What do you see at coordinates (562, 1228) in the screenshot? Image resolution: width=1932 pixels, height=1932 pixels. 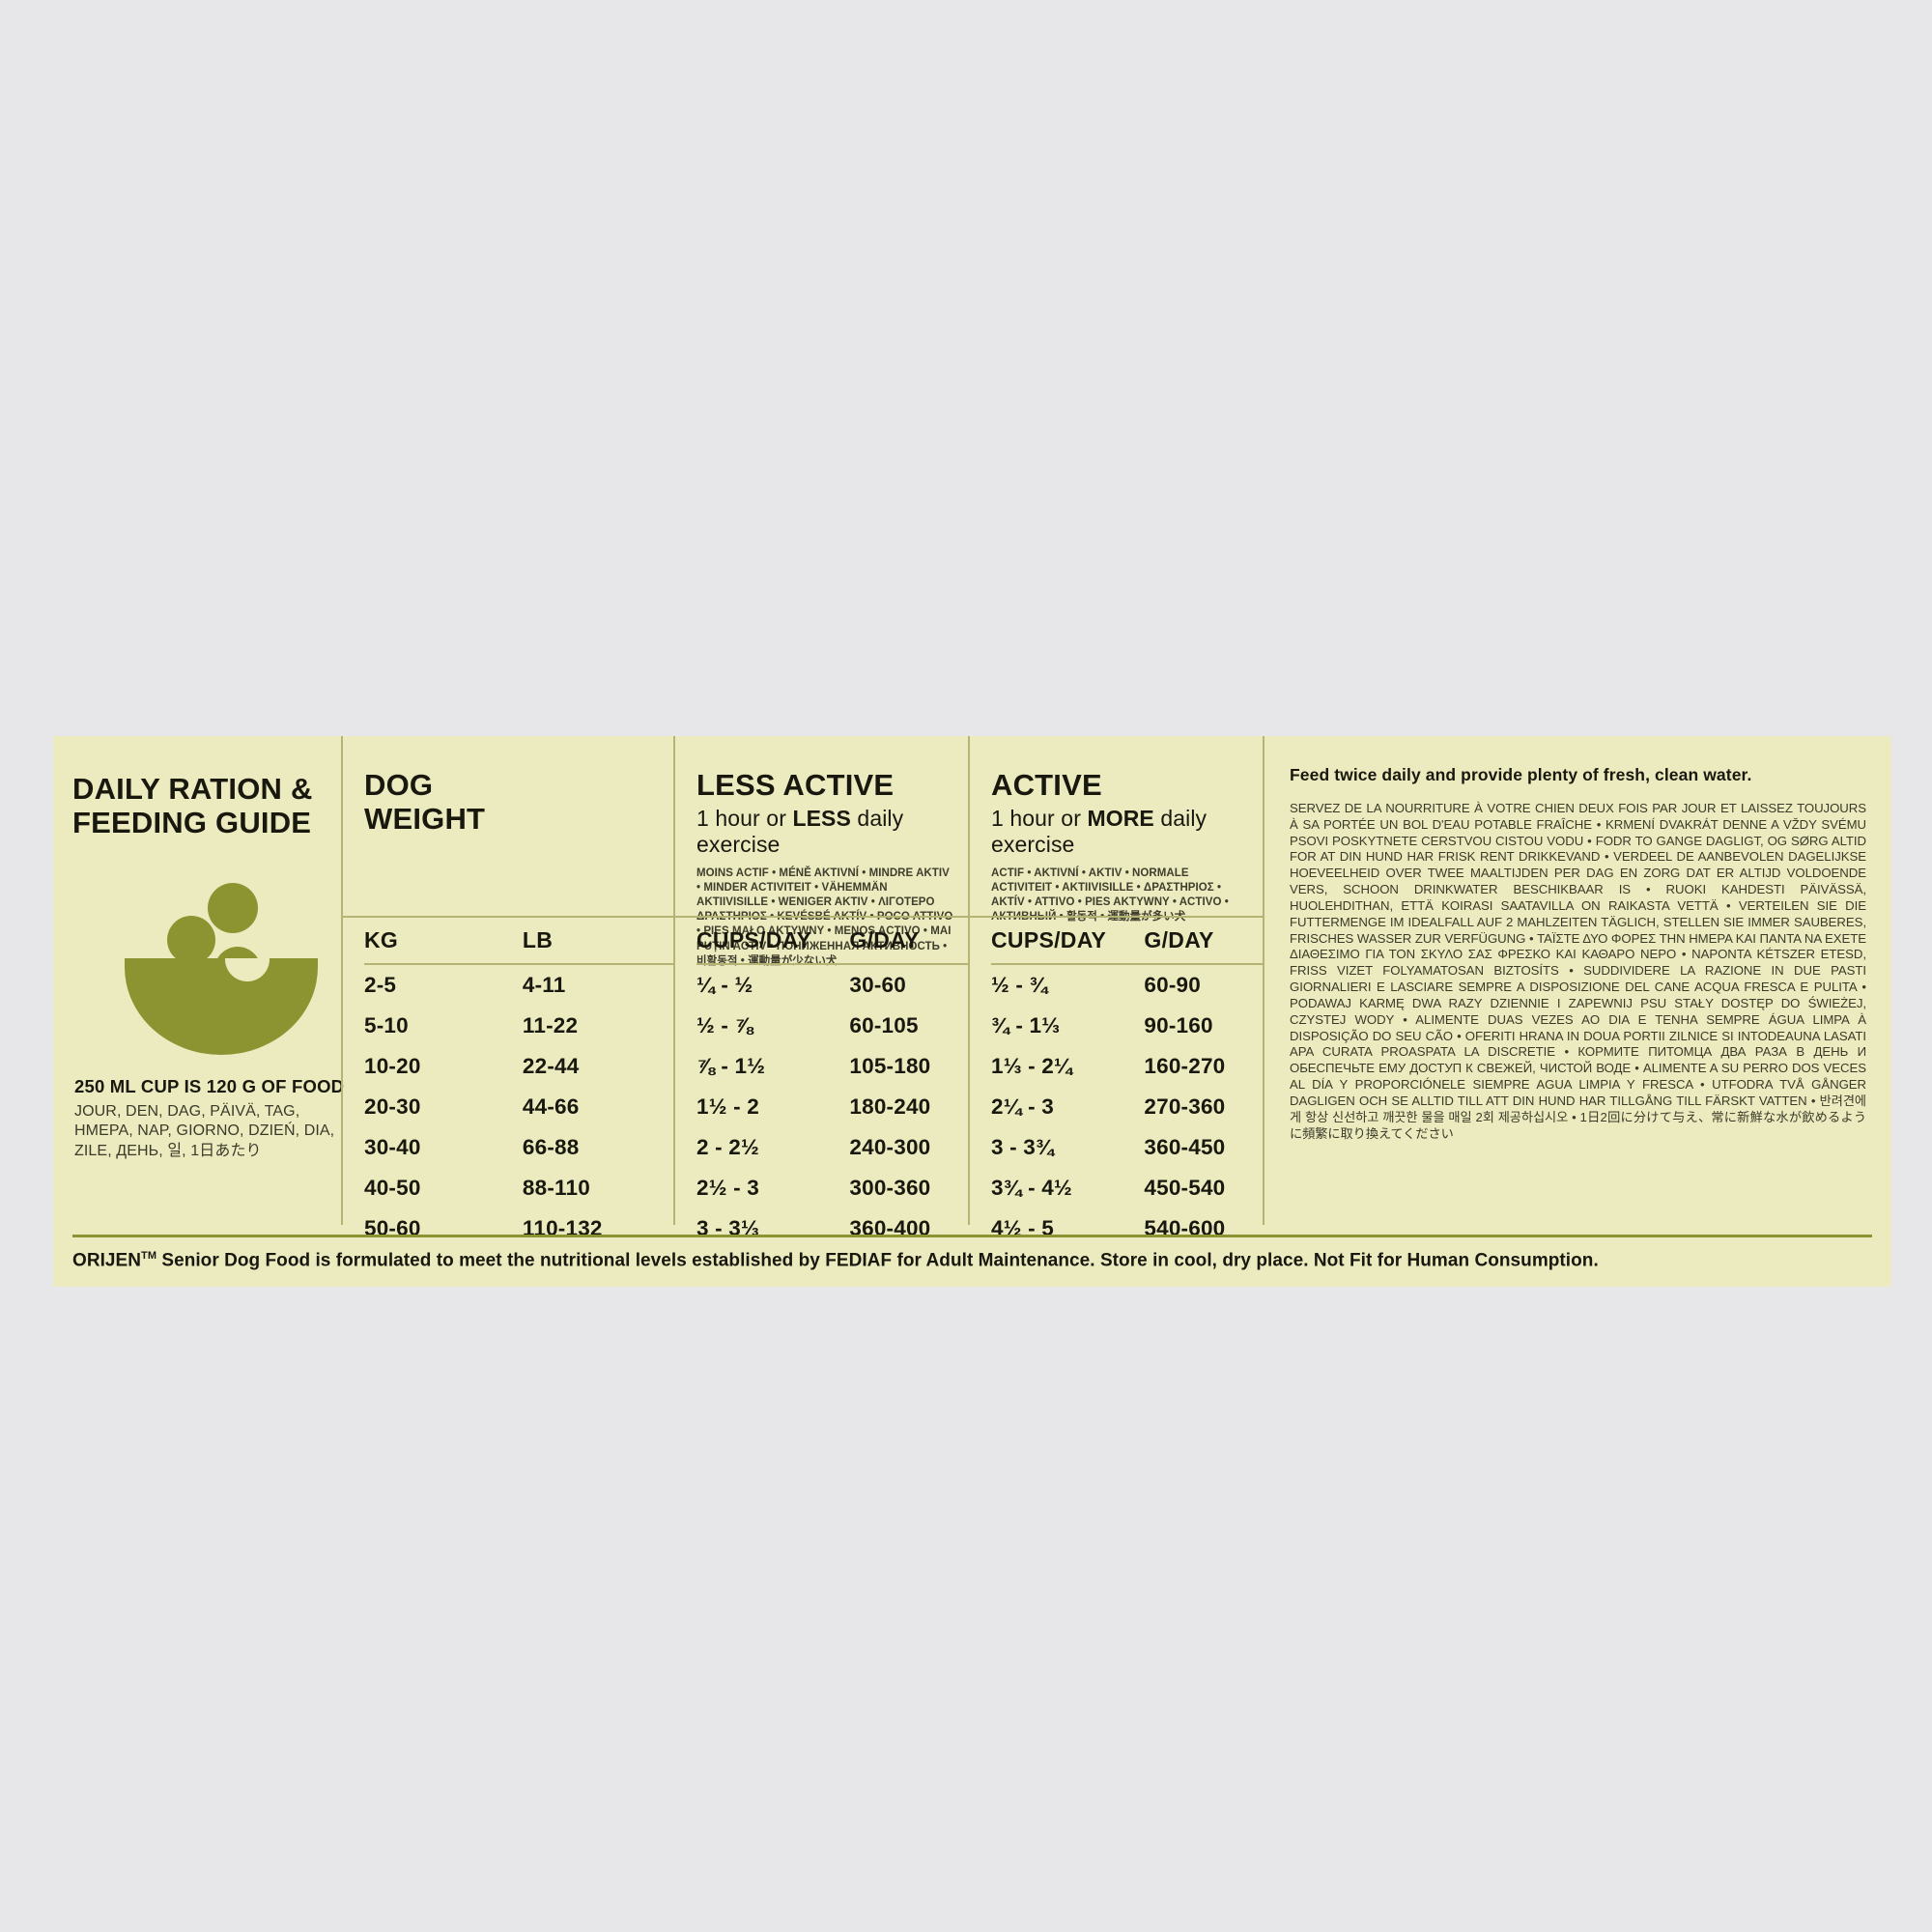 I see `cell-lb: 110-132` at bounding box center [562, 1228].